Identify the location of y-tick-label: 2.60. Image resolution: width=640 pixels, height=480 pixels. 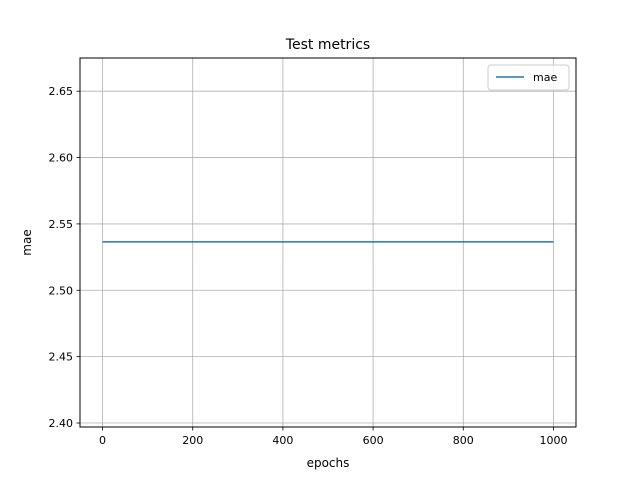
(61, 158).